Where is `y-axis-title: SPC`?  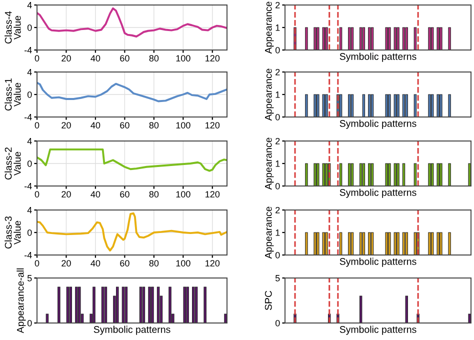
y-axis-title: SPC is located at coordinates (268, 300).